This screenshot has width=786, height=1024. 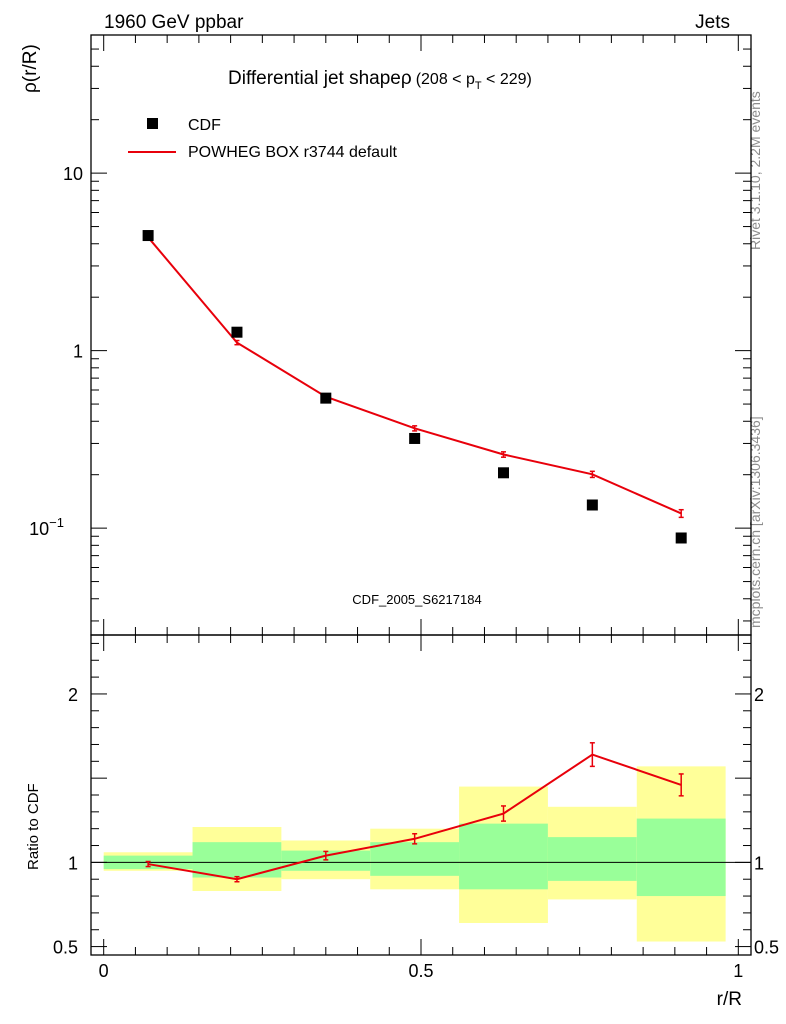 I want to click on main-title: Differential jet shapeρ (208 < pT < 229), so click(x=380, y=80).